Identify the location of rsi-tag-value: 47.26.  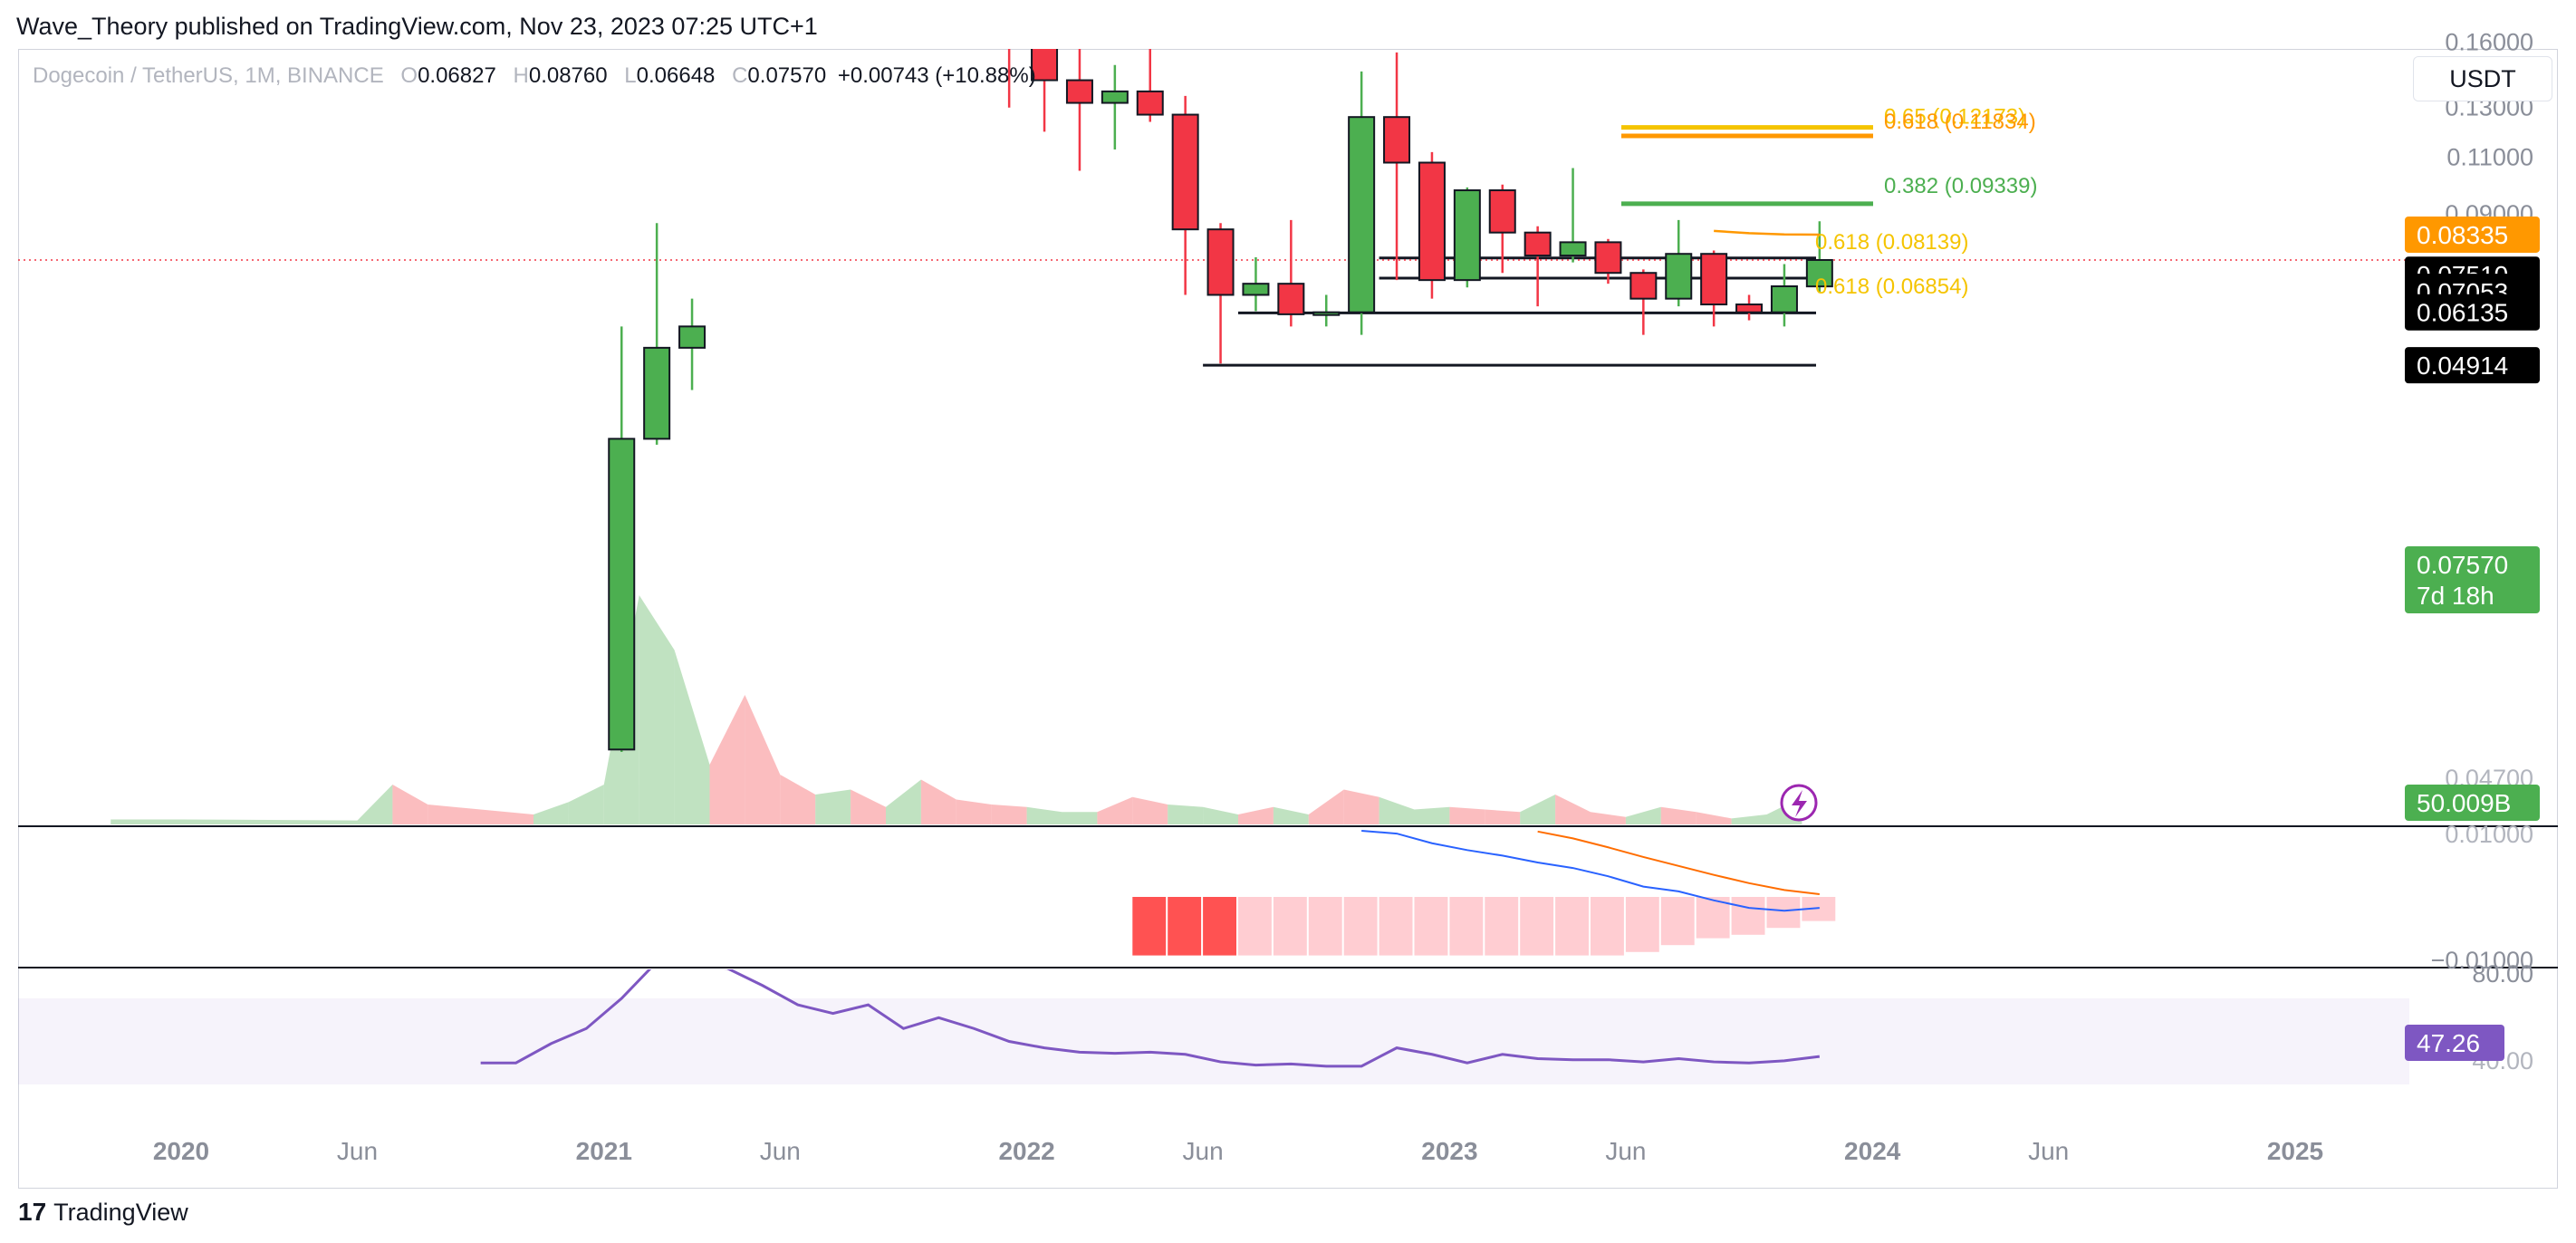
(2448, 1043).